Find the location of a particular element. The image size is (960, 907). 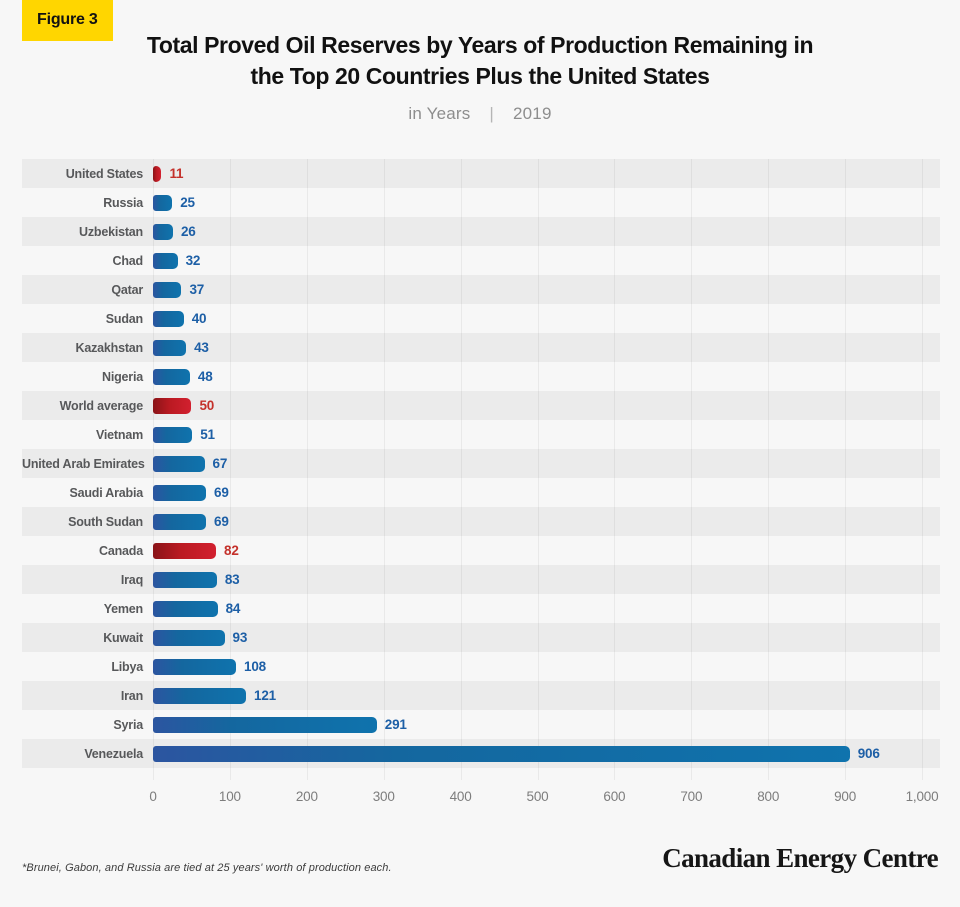

value-label: 69 is located at coordinates (221, 521).